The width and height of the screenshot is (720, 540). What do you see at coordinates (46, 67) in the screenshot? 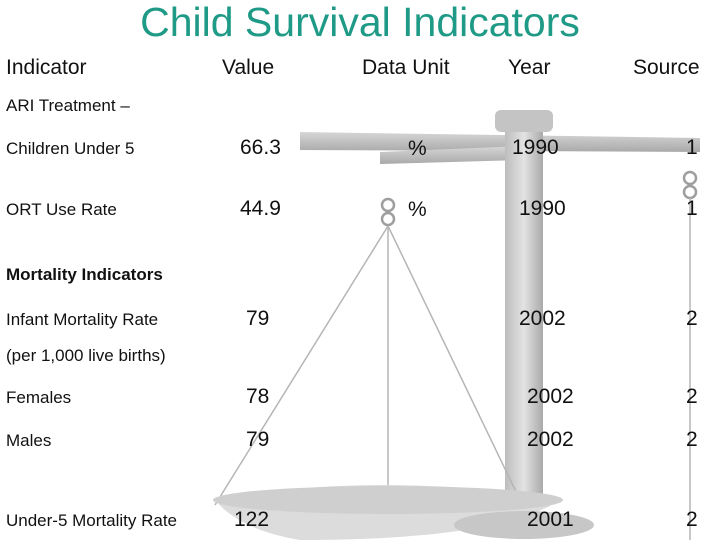
I see `header-indicator: Indicator` at bounding box center [46, 67].